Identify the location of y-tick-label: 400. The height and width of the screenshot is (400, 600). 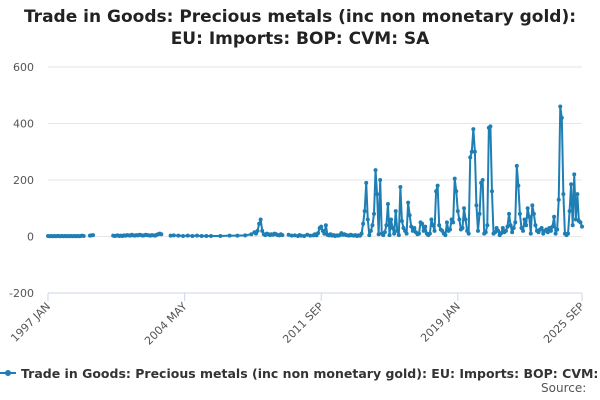
(23, 124).